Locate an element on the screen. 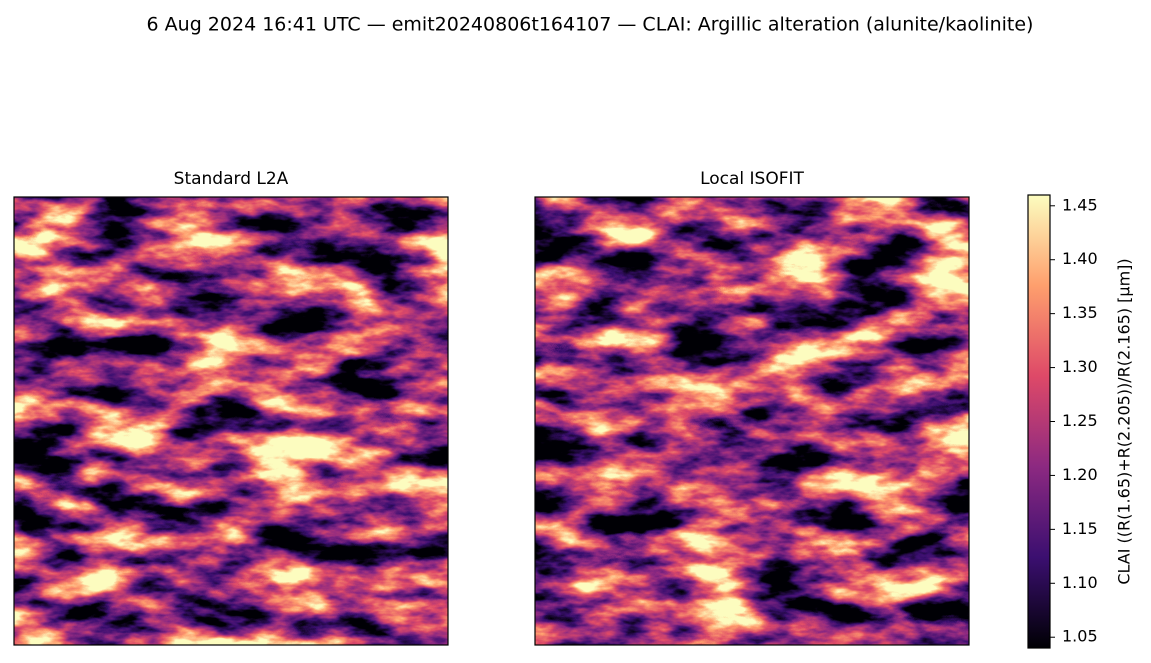  colorbar-tick-label: 1.25 is located at coordinates (1080, 420).